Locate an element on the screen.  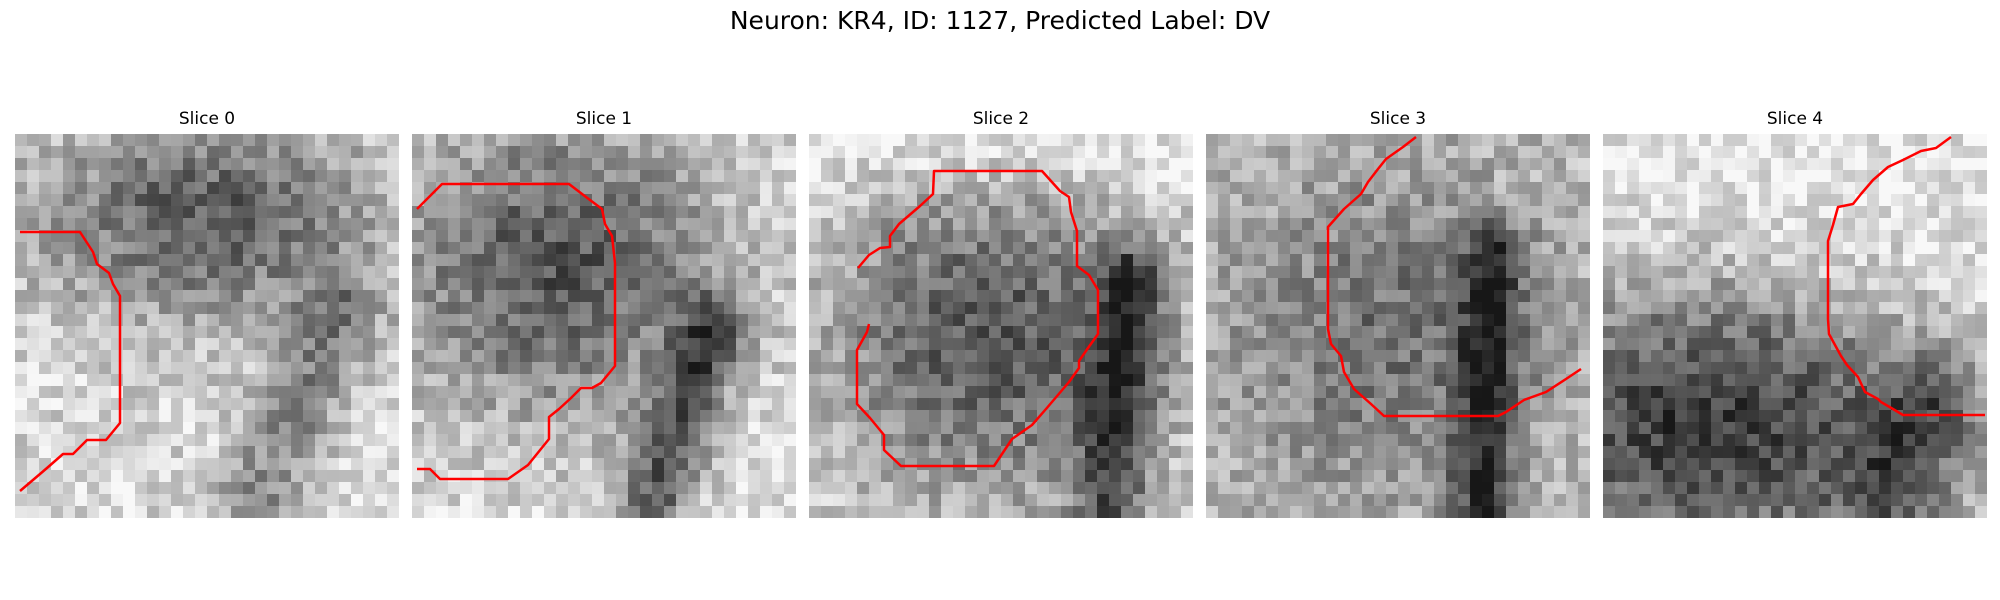
slice-title: Slice 2 is located at coordinates (1001, 119).